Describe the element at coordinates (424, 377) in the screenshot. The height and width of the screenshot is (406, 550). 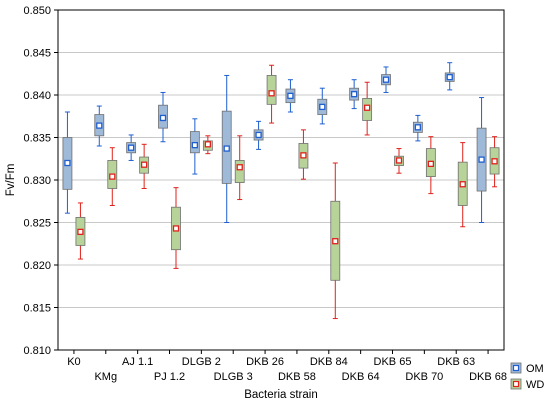
I see `x-tick-label: DKB 70` at that location.